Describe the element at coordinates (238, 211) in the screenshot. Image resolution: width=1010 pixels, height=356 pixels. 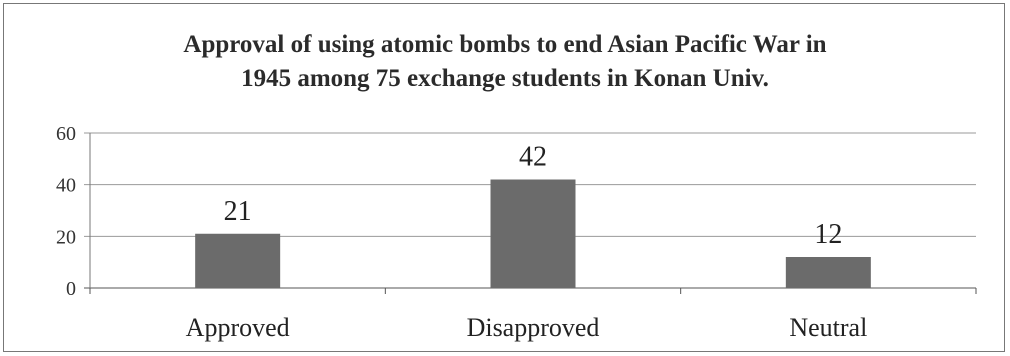
I see `data-label-approved: 21` at that location.